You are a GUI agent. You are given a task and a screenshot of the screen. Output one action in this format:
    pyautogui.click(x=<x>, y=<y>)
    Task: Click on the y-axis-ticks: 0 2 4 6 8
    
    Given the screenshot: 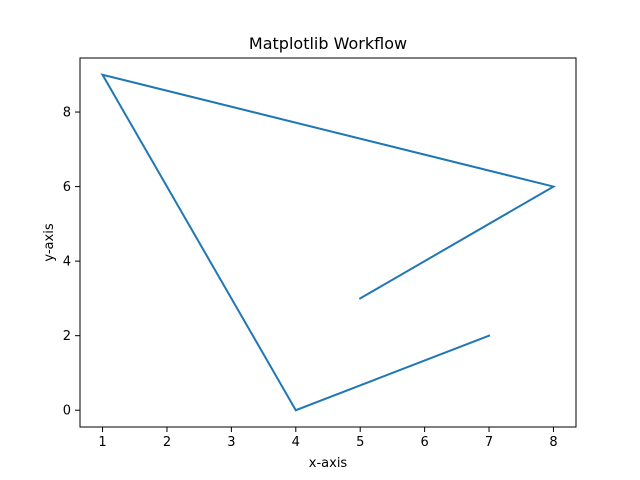 What is the action you would take?
    pyautogui.click(x=71, y=262)
    